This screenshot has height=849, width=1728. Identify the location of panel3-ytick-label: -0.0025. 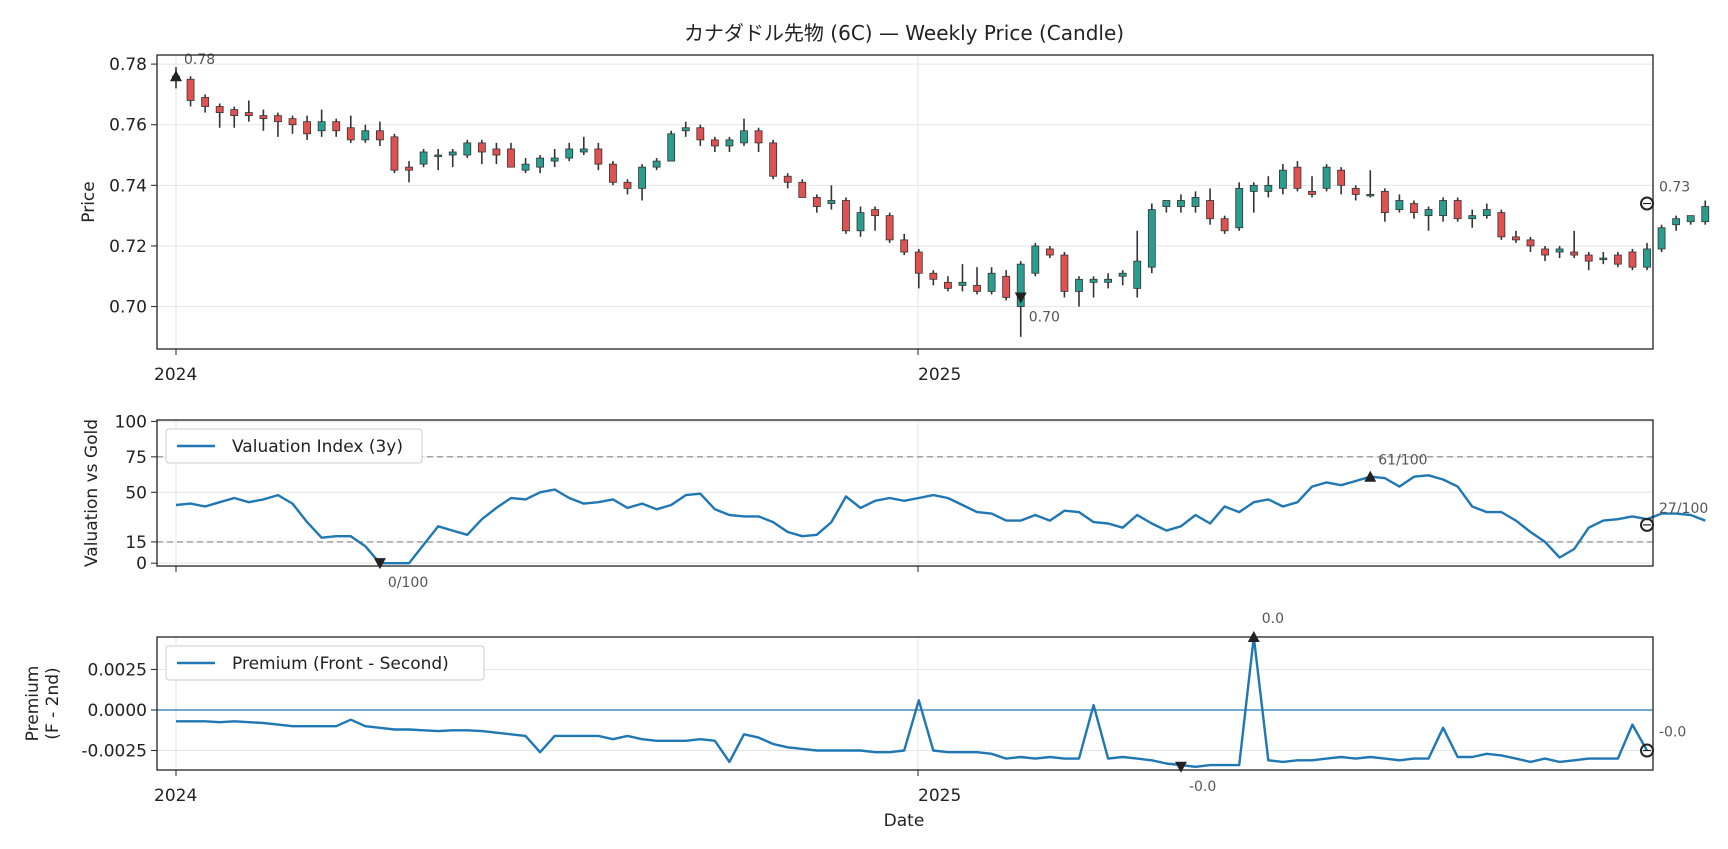
(114, 752).